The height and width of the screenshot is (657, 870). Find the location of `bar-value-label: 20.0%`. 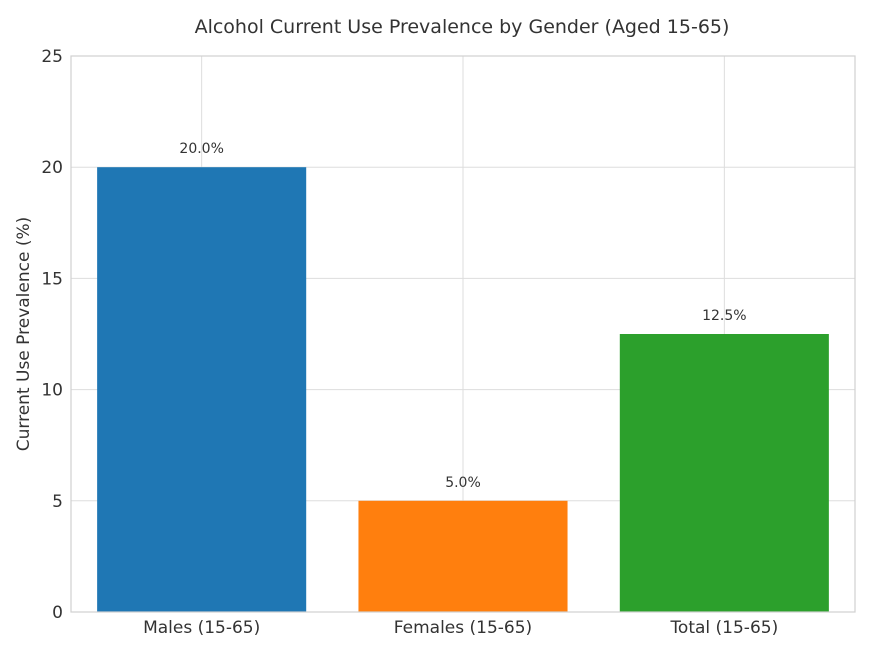

bar-value-label: 20.0% is located at coordinates (201, 149).